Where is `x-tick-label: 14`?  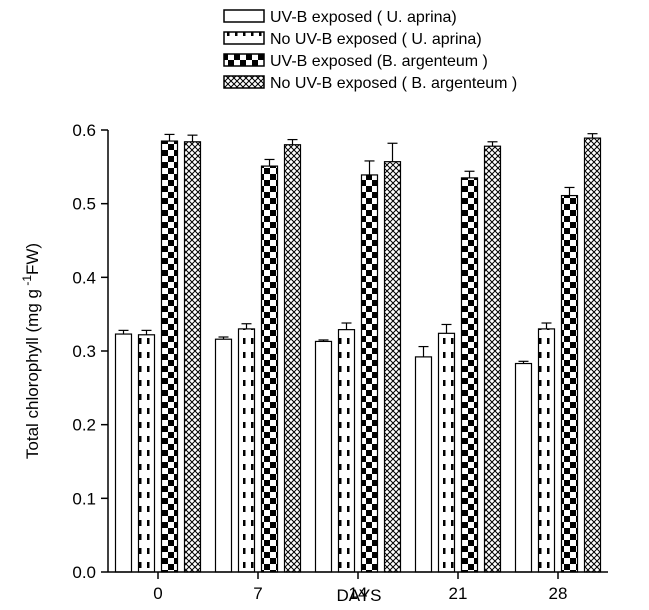
x-tick-label: 14 is located at coordinates (358, 593).